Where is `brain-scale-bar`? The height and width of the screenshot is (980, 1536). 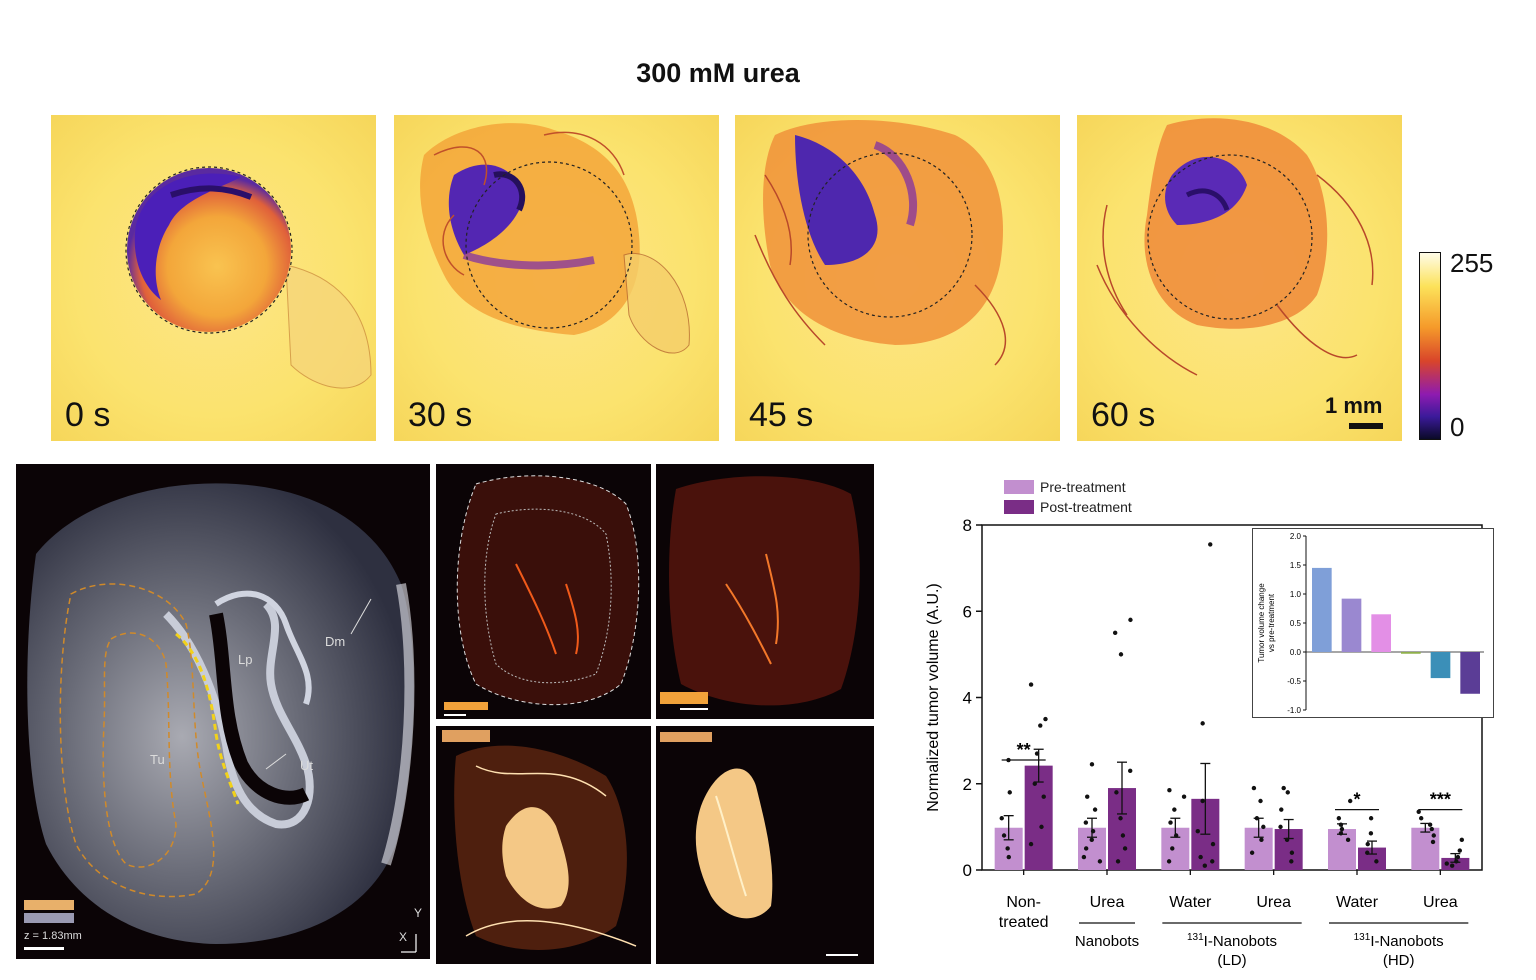 brain-scale-bar is located at coordinates (44, 948).